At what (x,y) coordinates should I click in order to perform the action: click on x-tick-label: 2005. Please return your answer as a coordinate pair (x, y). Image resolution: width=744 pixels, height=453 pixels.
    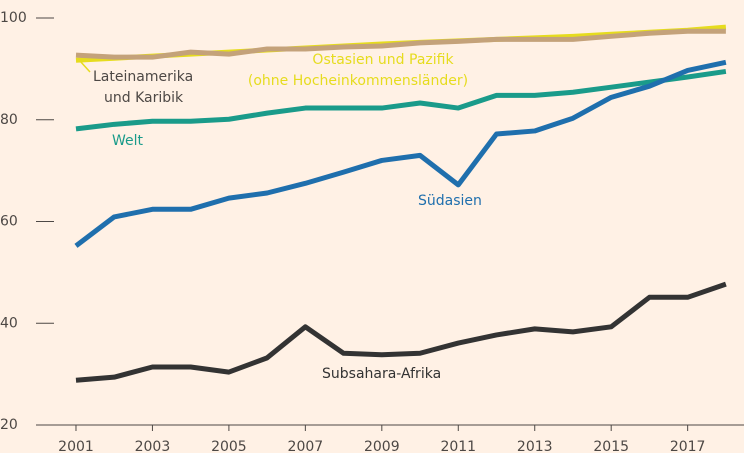
    Looking at the image, I should click on (229, 446).